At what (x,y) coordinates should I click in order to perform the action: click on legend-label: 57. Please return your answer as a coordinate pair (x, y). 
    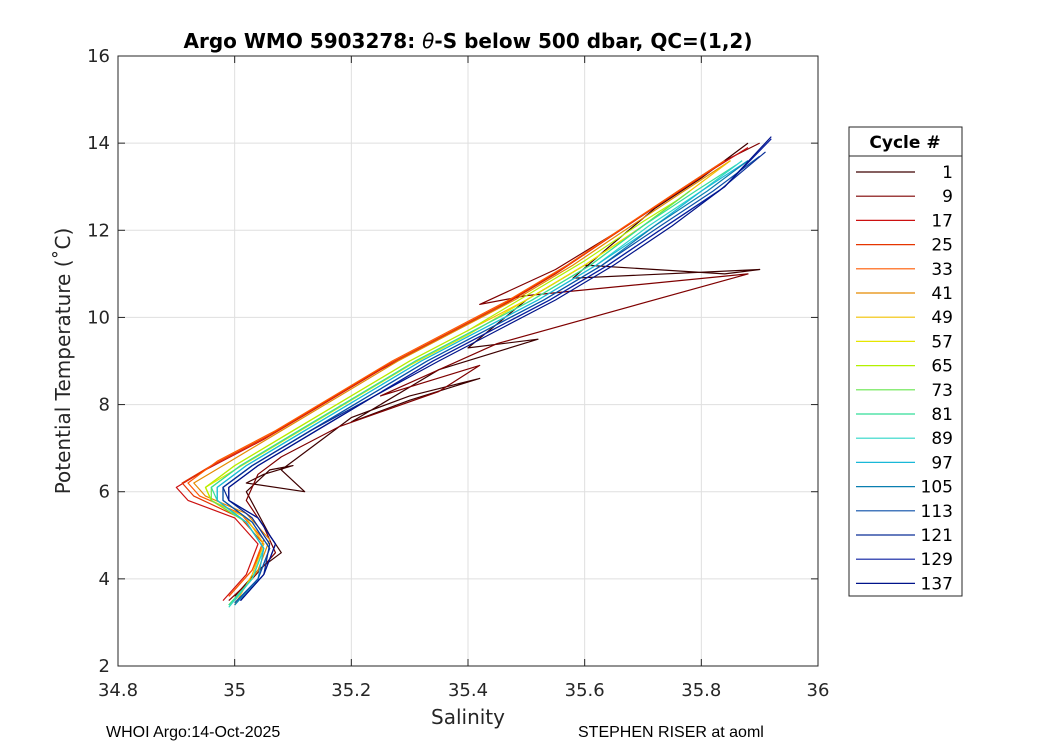
    Looking at the image, I should click on (942, 342).